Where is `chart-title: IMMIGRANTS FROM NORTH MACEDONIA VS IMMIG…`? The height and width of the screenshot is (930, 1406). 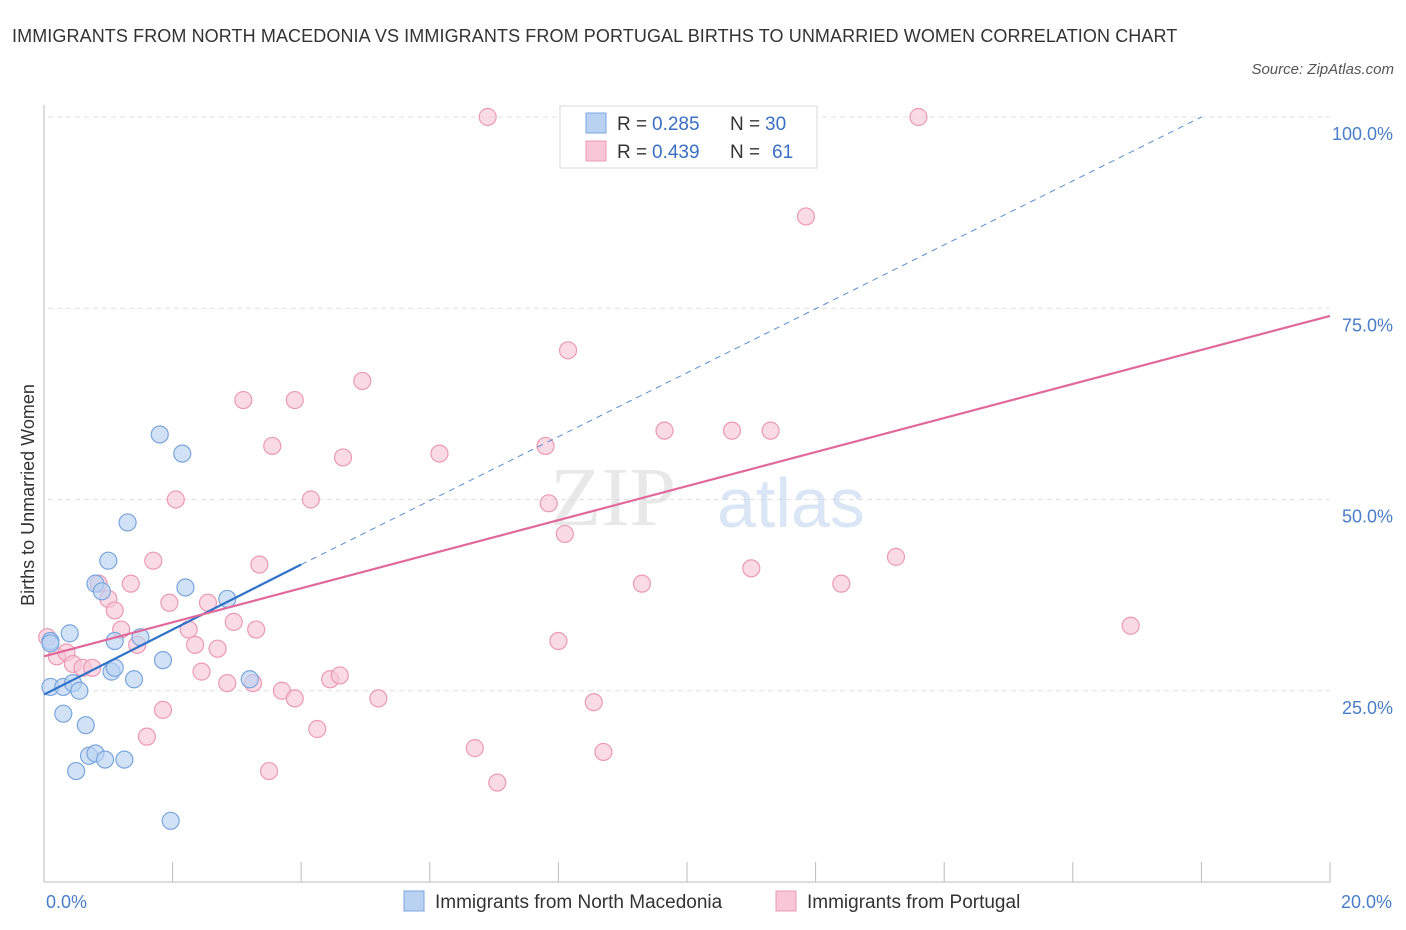
chart-title: IMMIGRANTS FROM NORTH MACEDONIA VS IMMIG… is located at coordinates (595, 36).